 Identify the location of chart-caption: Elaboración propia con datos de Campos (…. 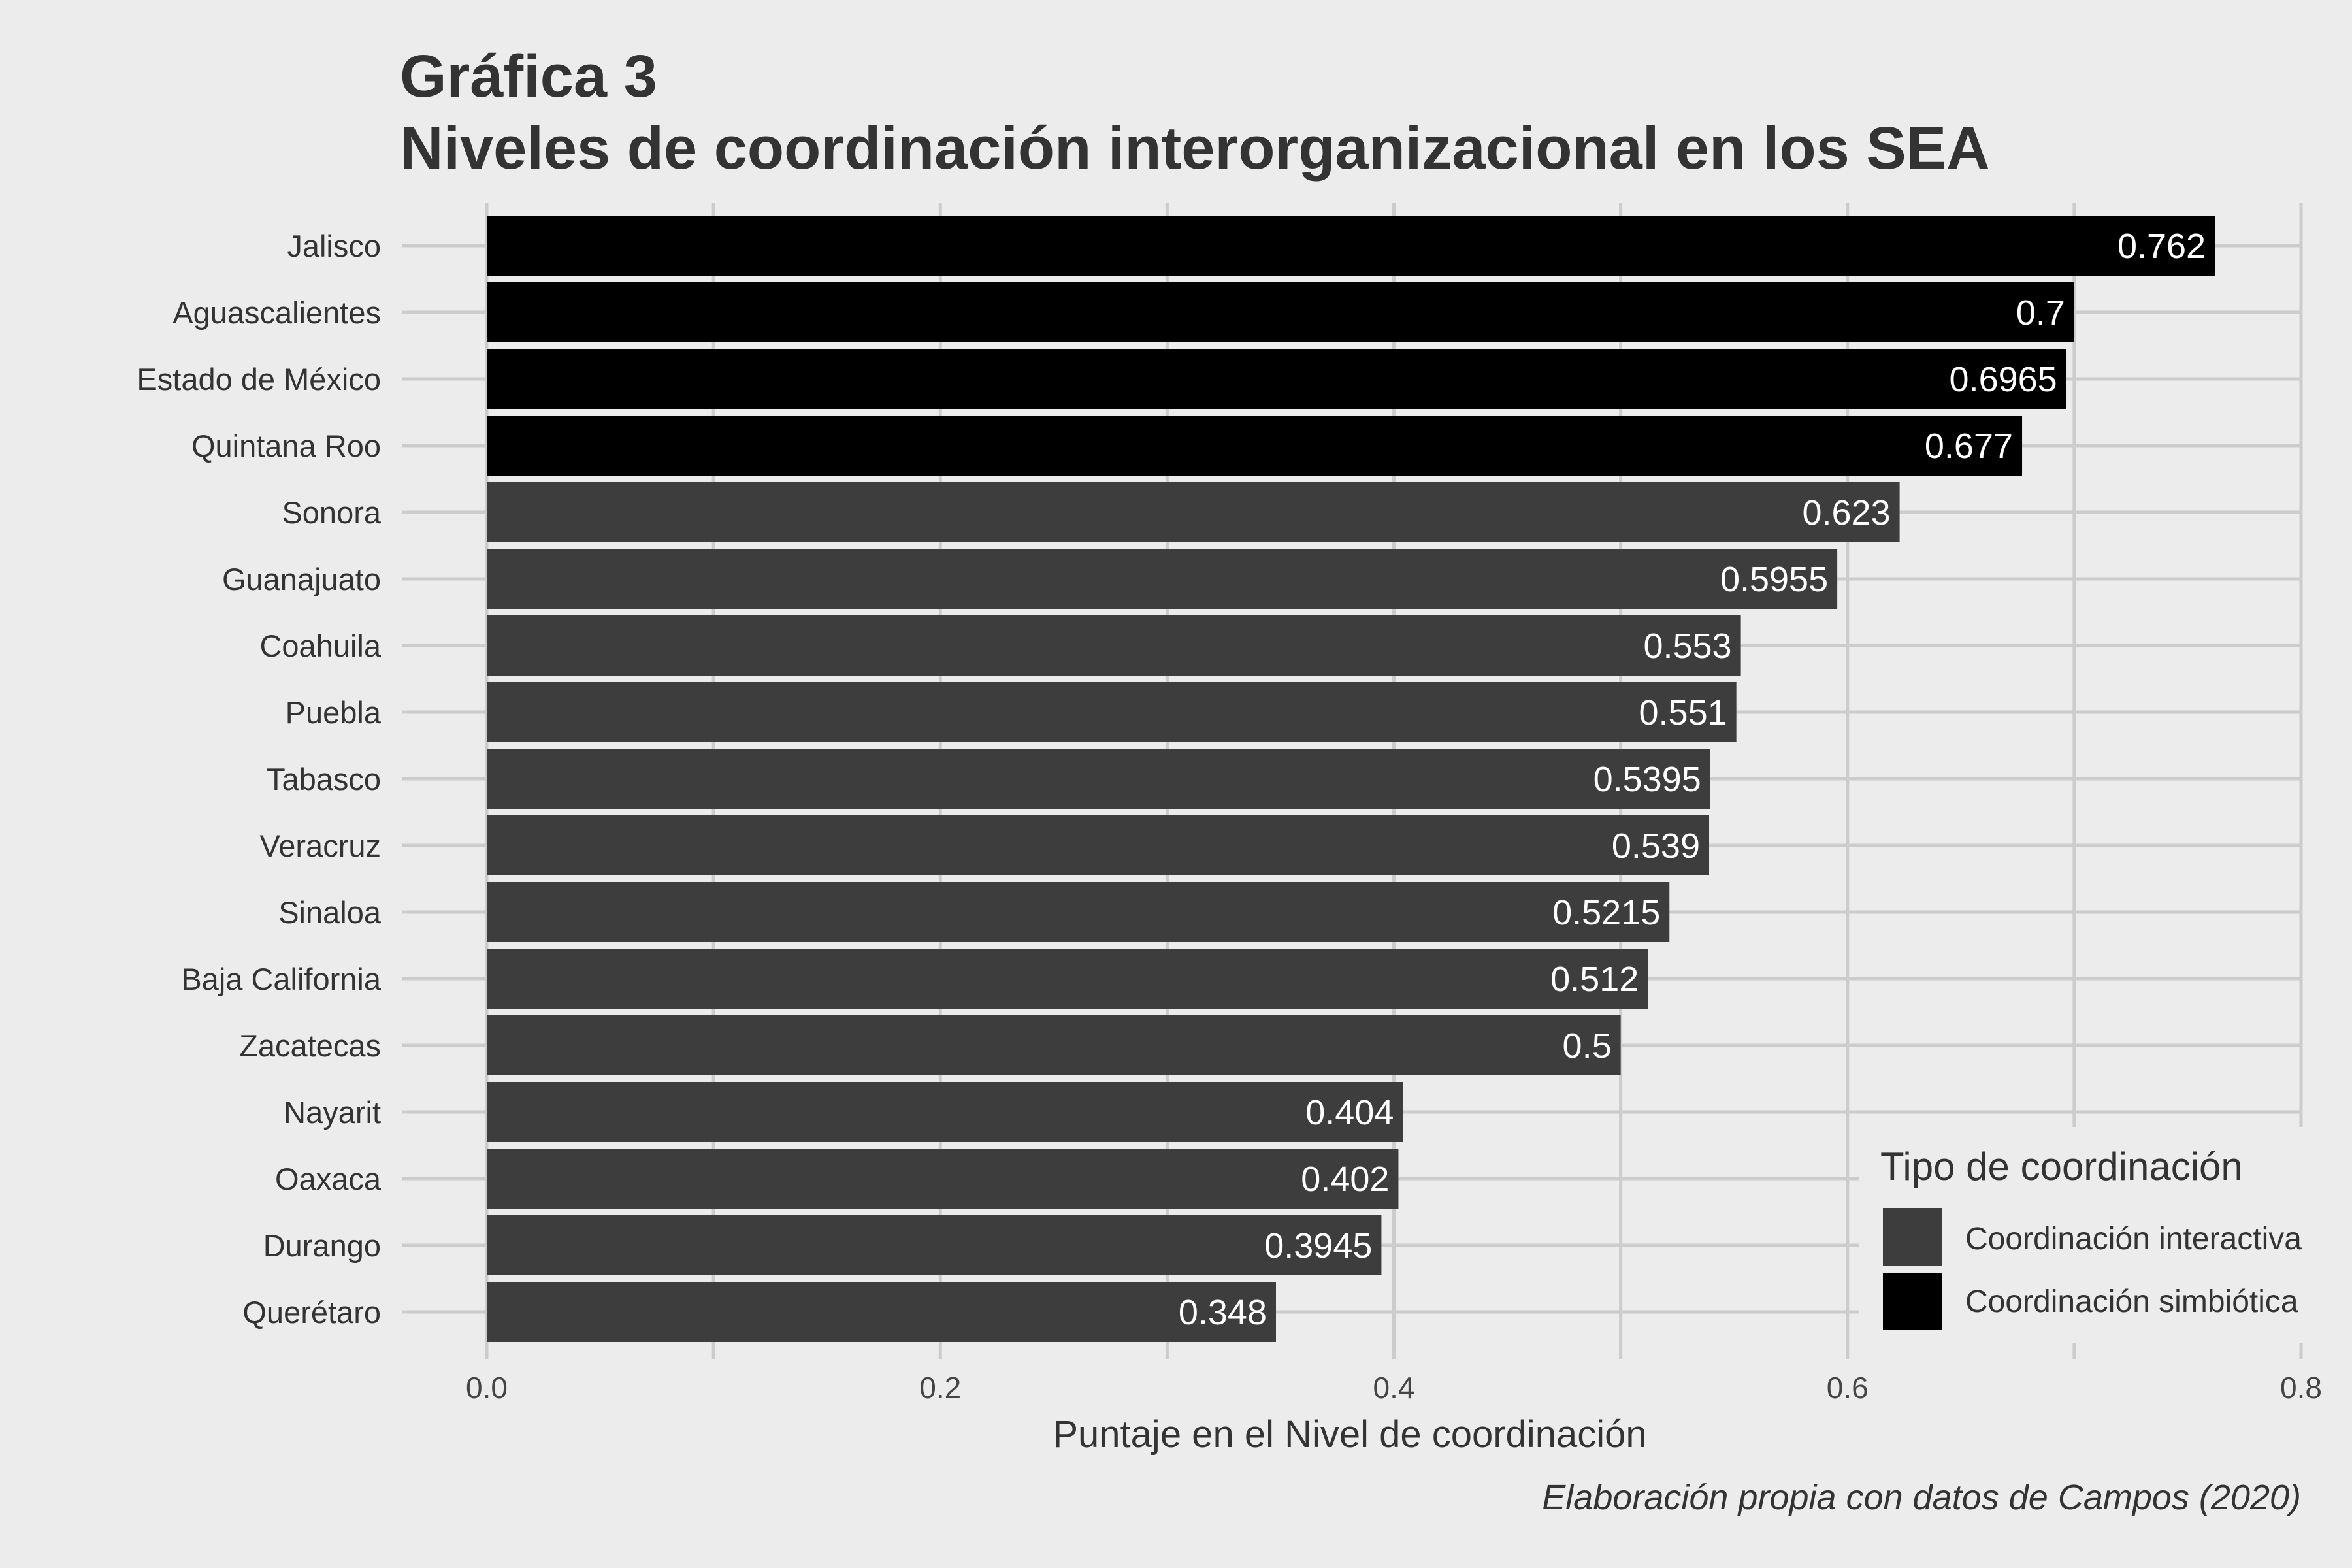
(1921, 1497).